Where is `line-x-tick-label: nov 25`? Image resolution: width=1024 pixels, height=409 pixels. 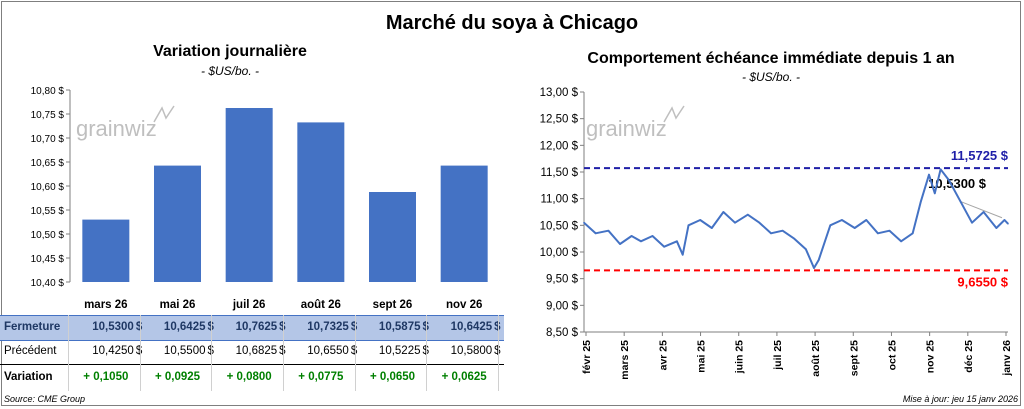 line-x-tick-label: nov 25 is located at coordinates (931, 356).